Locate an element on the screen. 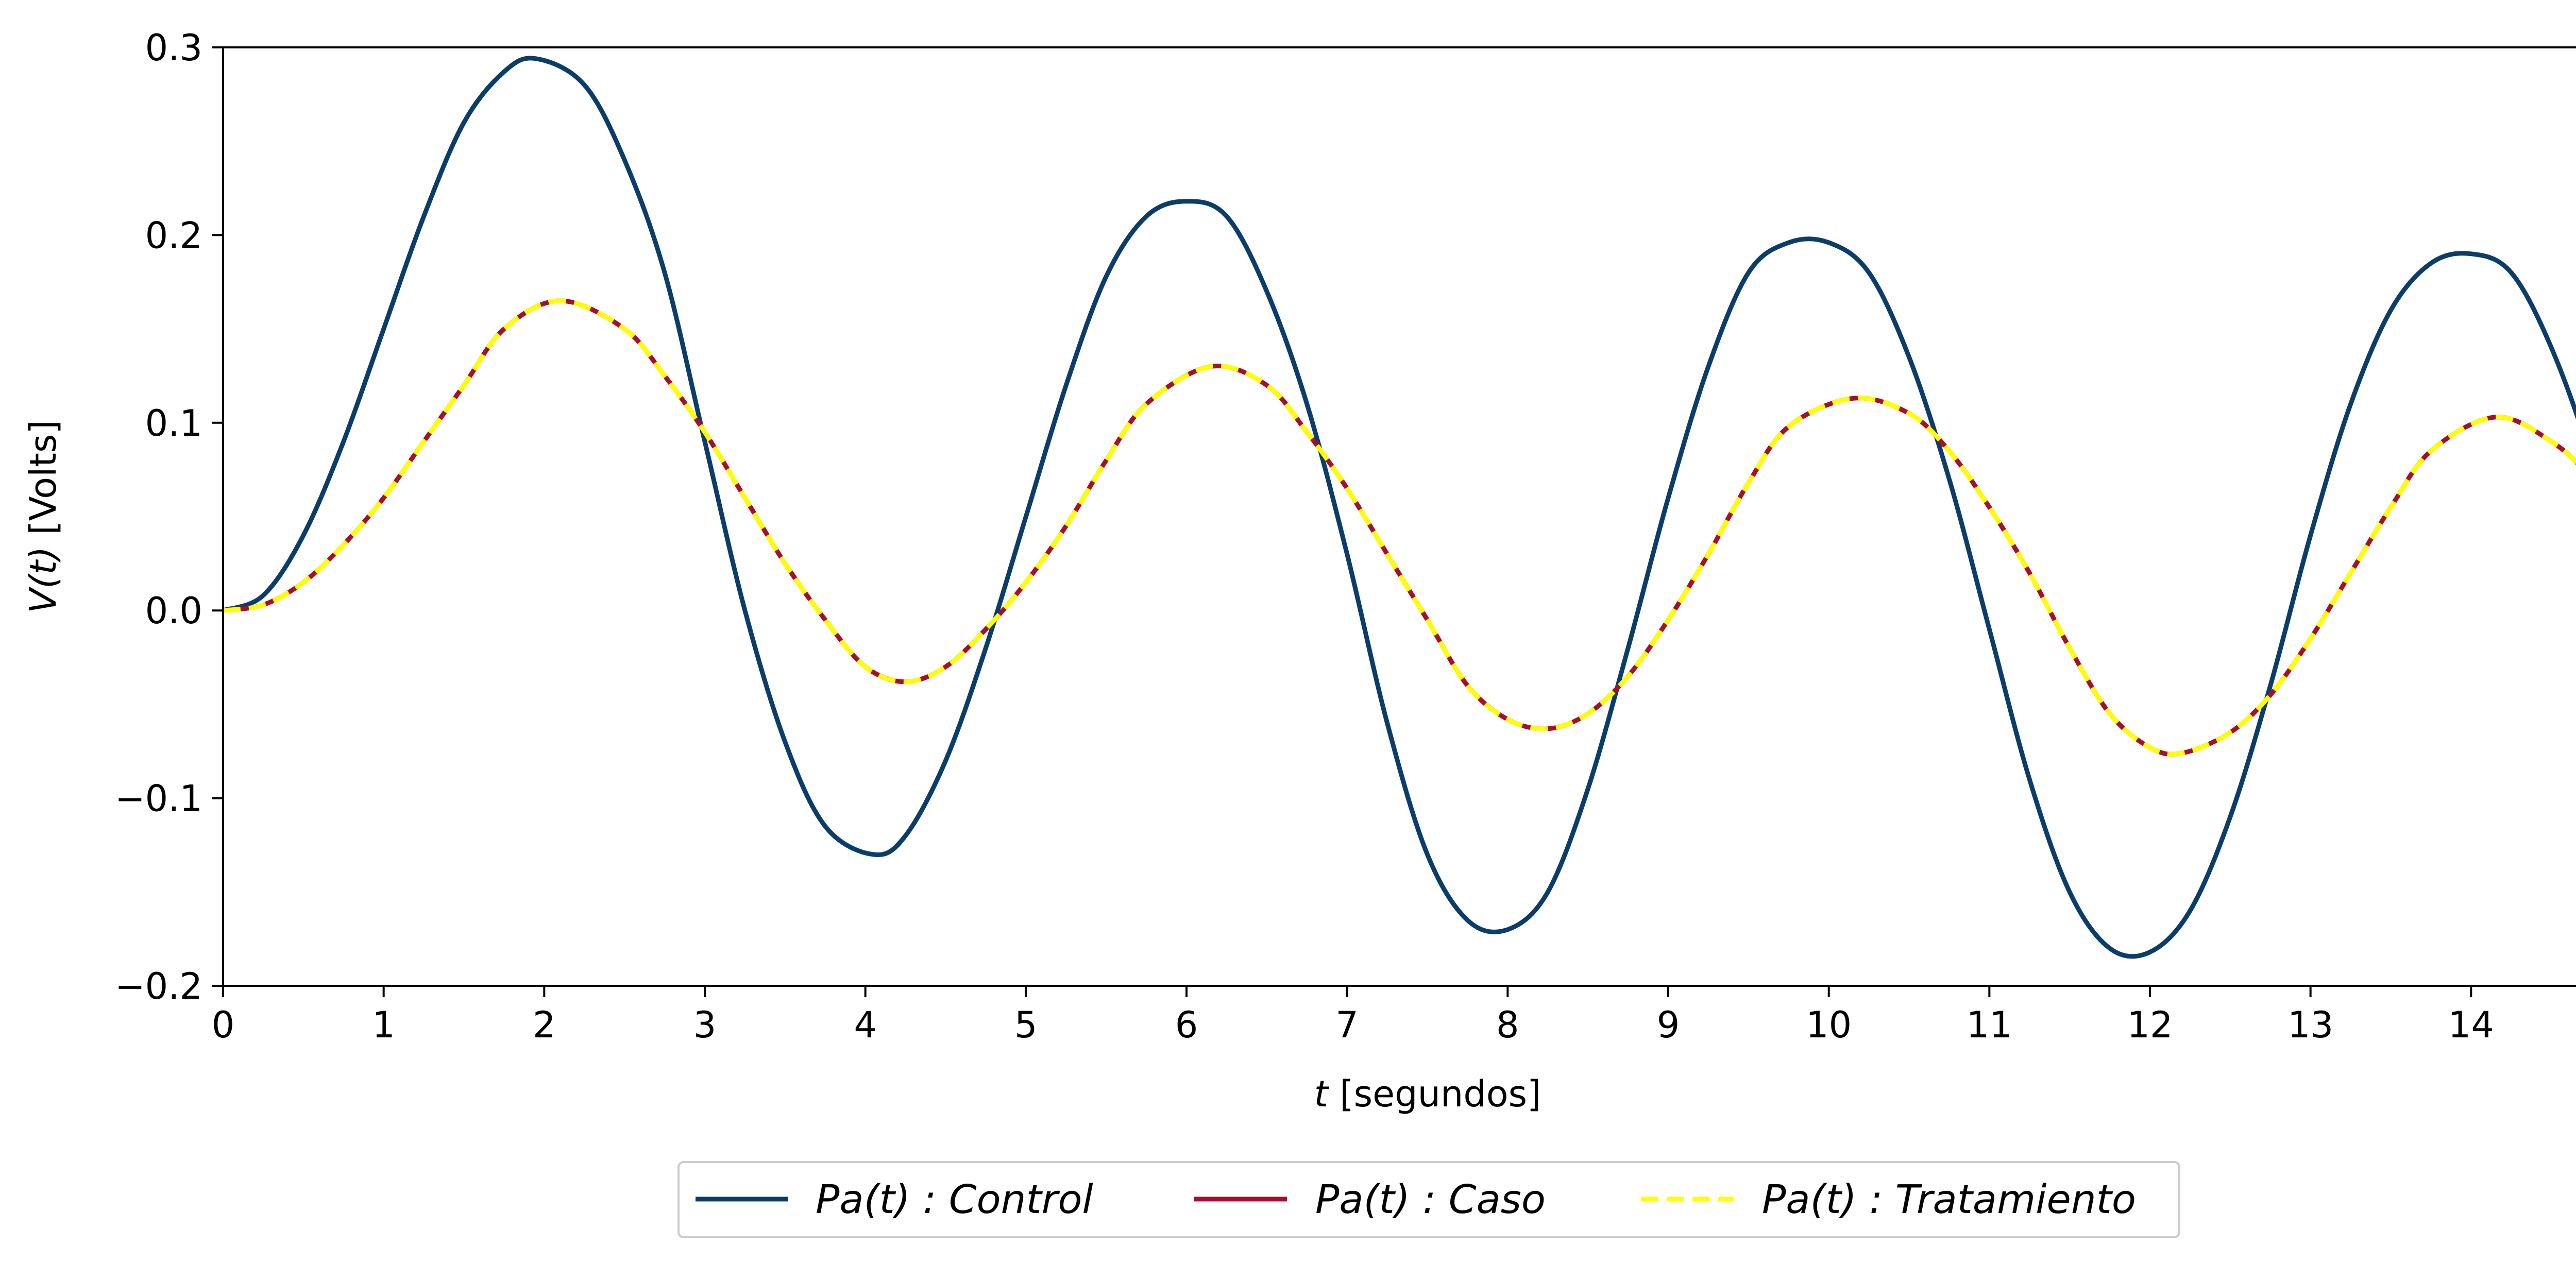 The image size is (2576, 1264). y-tick-label: −0.2 is located at coordinates (158, 986).